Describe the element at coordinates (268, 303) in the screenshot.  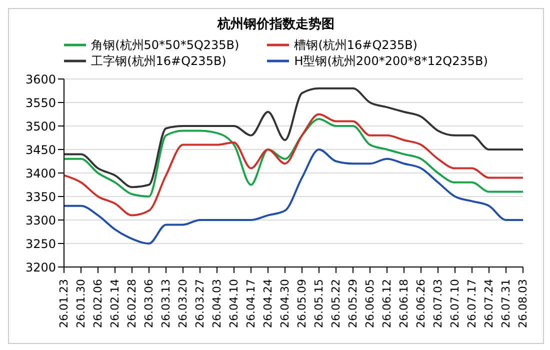
I see `x-tick-label: 26.04.24` at that location.